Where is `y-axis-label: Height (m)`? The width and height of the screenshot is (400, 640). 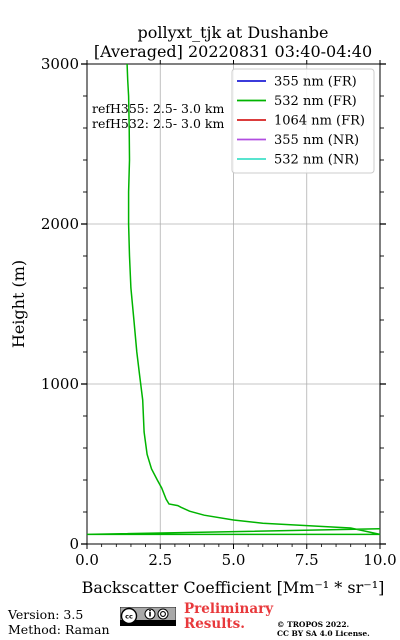
y-axis-label: Height (m) is located at coordinates (18, 304).